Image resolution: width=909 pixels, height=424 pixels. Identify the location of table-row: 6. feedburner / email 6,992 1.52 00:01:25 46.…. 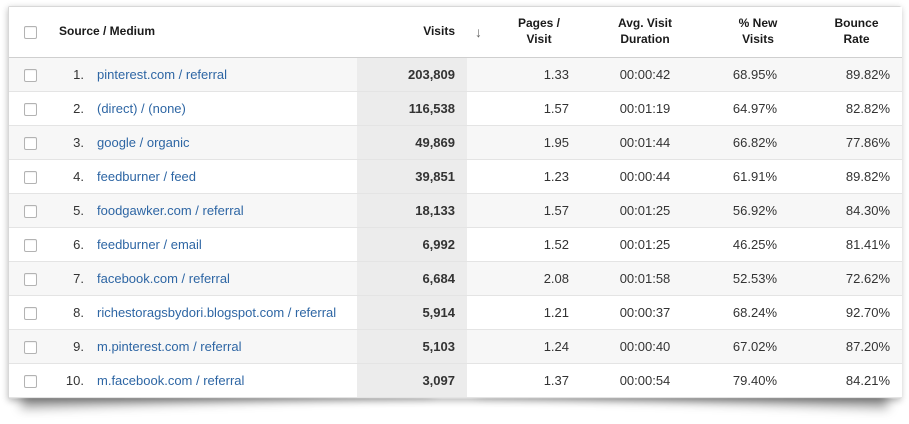
(455, 244).